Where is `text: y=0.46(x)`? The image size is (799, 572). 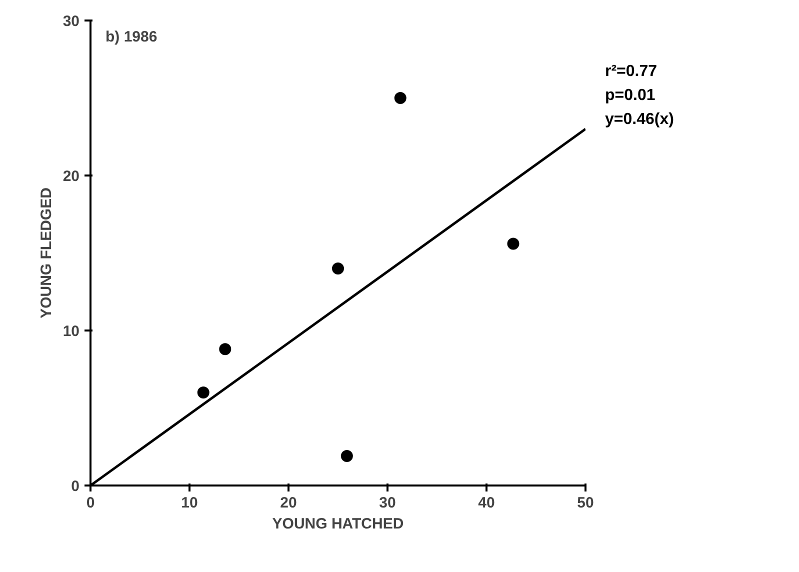 text: y=0.46(x) is located at coordinates (639, 120).